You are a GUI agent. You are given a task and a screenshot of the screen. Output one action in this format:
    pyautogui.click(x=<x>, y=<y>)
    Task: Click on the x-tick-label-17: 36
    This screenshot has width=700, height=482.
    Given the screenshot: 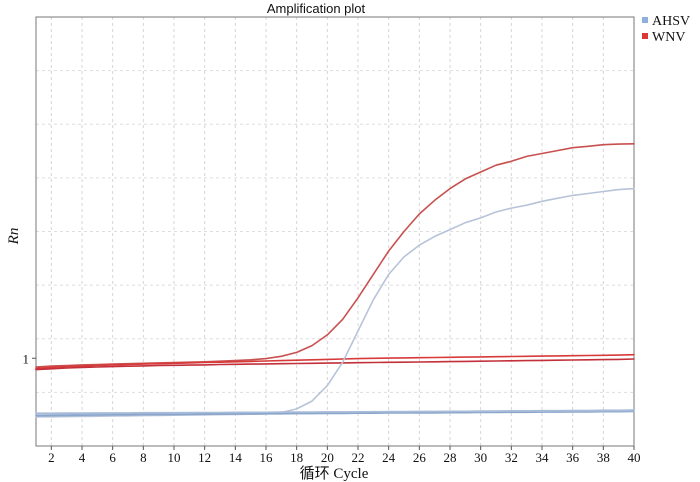 What is the action you would take?
    pyautogui.click(x=573, y=457)
    